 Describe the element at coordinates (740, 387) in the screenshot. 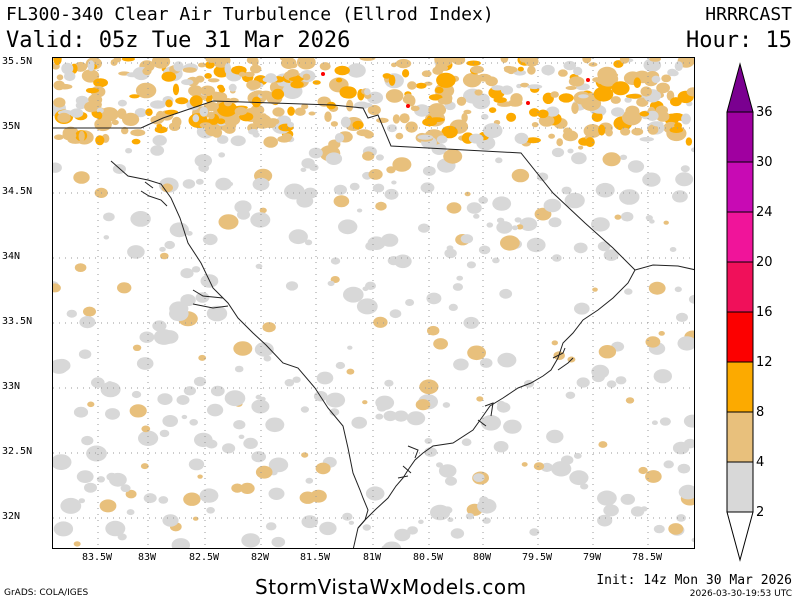

I see `colorbar-segment` at that location.